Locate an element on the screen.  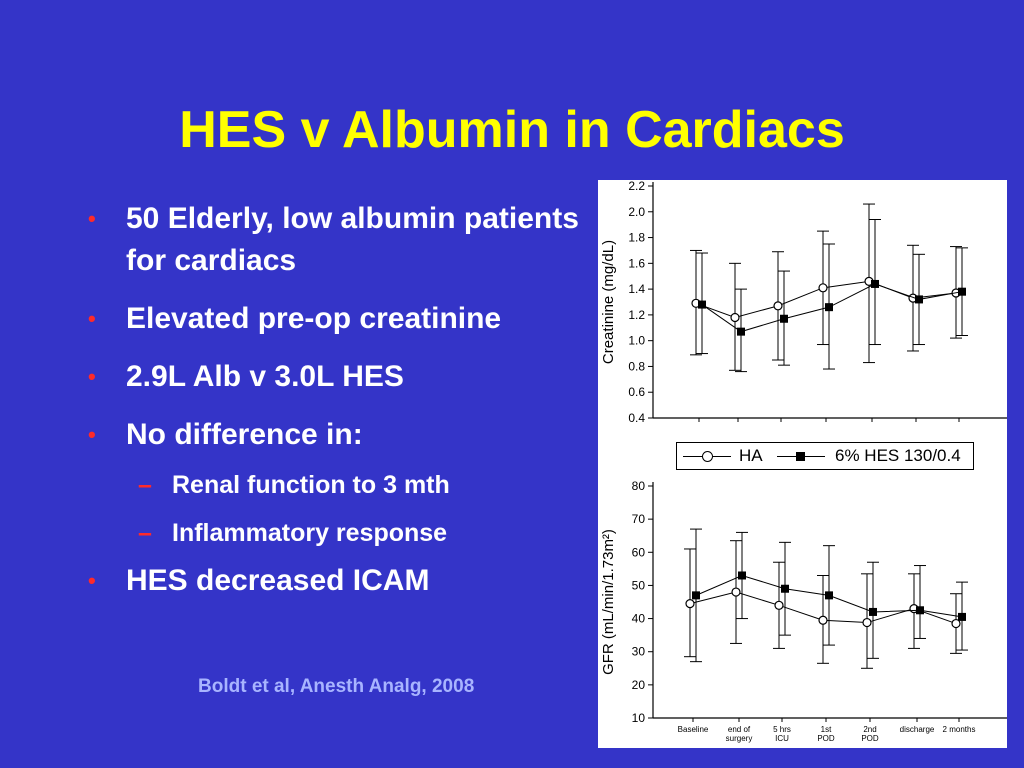
legend-ha-marker is located at coordinates (707, 456).